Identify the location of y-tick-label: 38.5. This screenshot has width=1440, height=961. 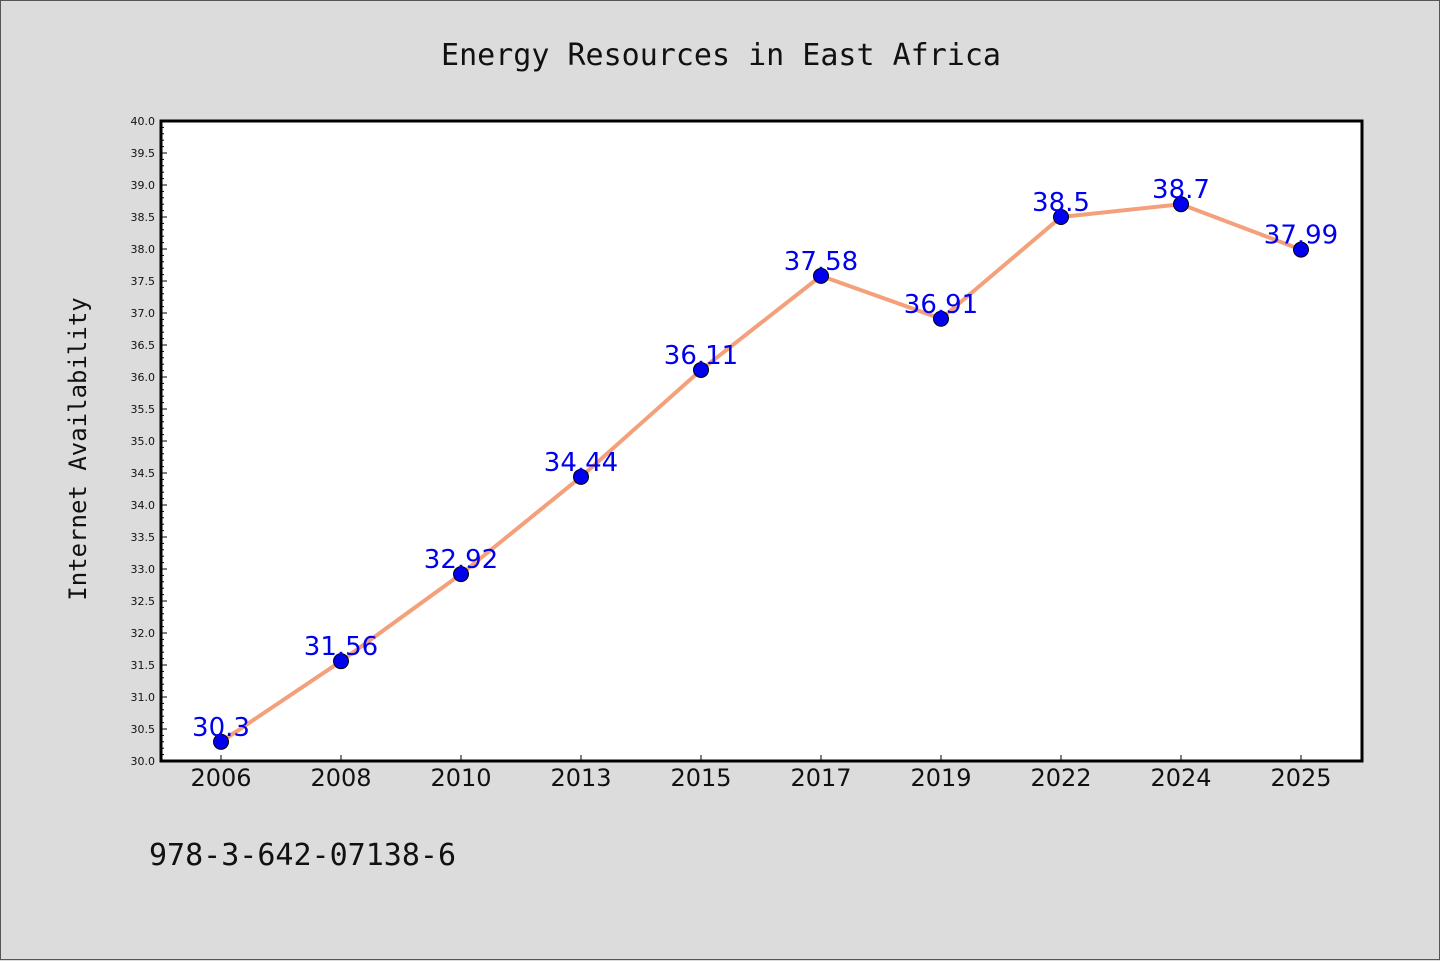
(143, 217).